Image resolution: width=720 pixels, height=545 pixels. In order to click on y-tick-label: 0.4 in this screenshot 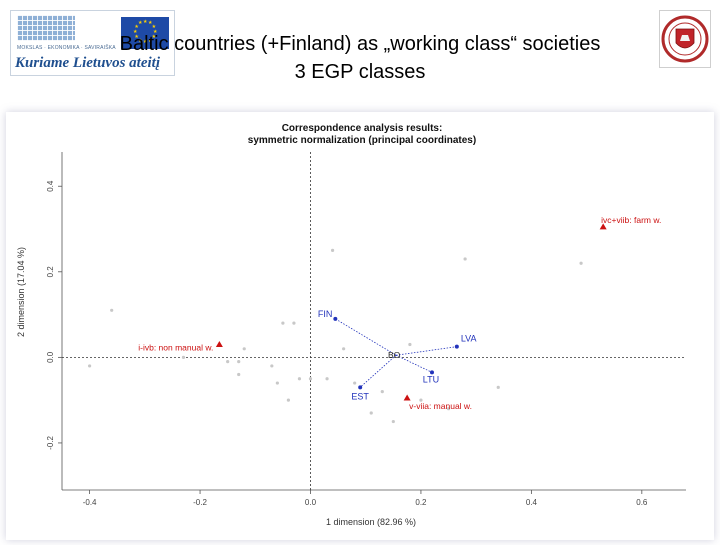, I will do `click(50, 186)`.